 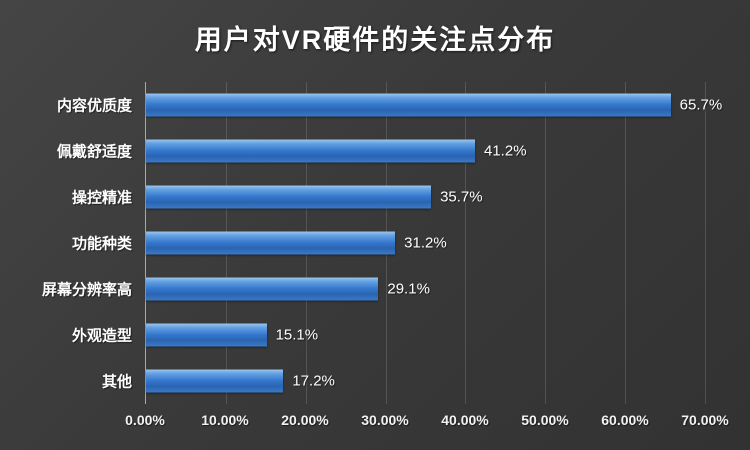 I want to click on value-label: 15.1%, so click(x=297, y=335).